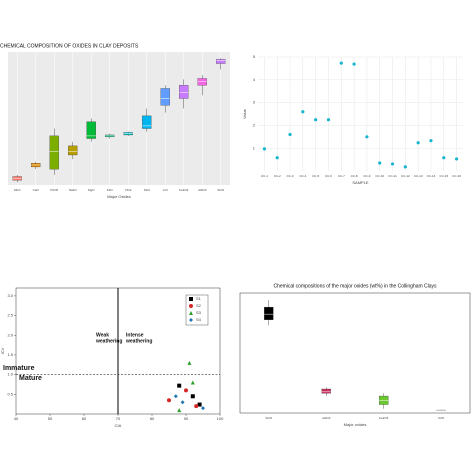 This screenshot has height=474, width=474. What do you see at coordinates (19, 368) in the screenshot?
I see `annotation: Immature` at bounding box center [19, 368].